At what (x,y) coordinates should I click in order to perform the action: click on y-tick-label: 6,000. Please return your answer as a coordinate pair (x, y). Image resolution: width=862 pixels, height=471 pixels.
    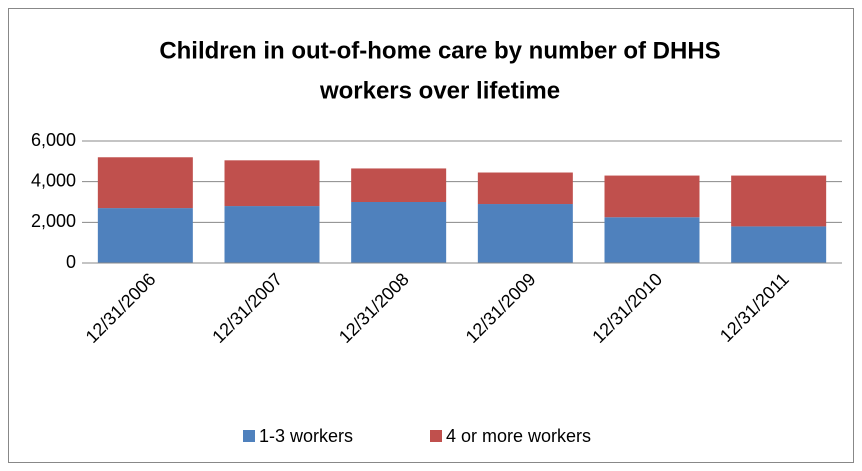
    Looking at the image, I should click on (53, 140).